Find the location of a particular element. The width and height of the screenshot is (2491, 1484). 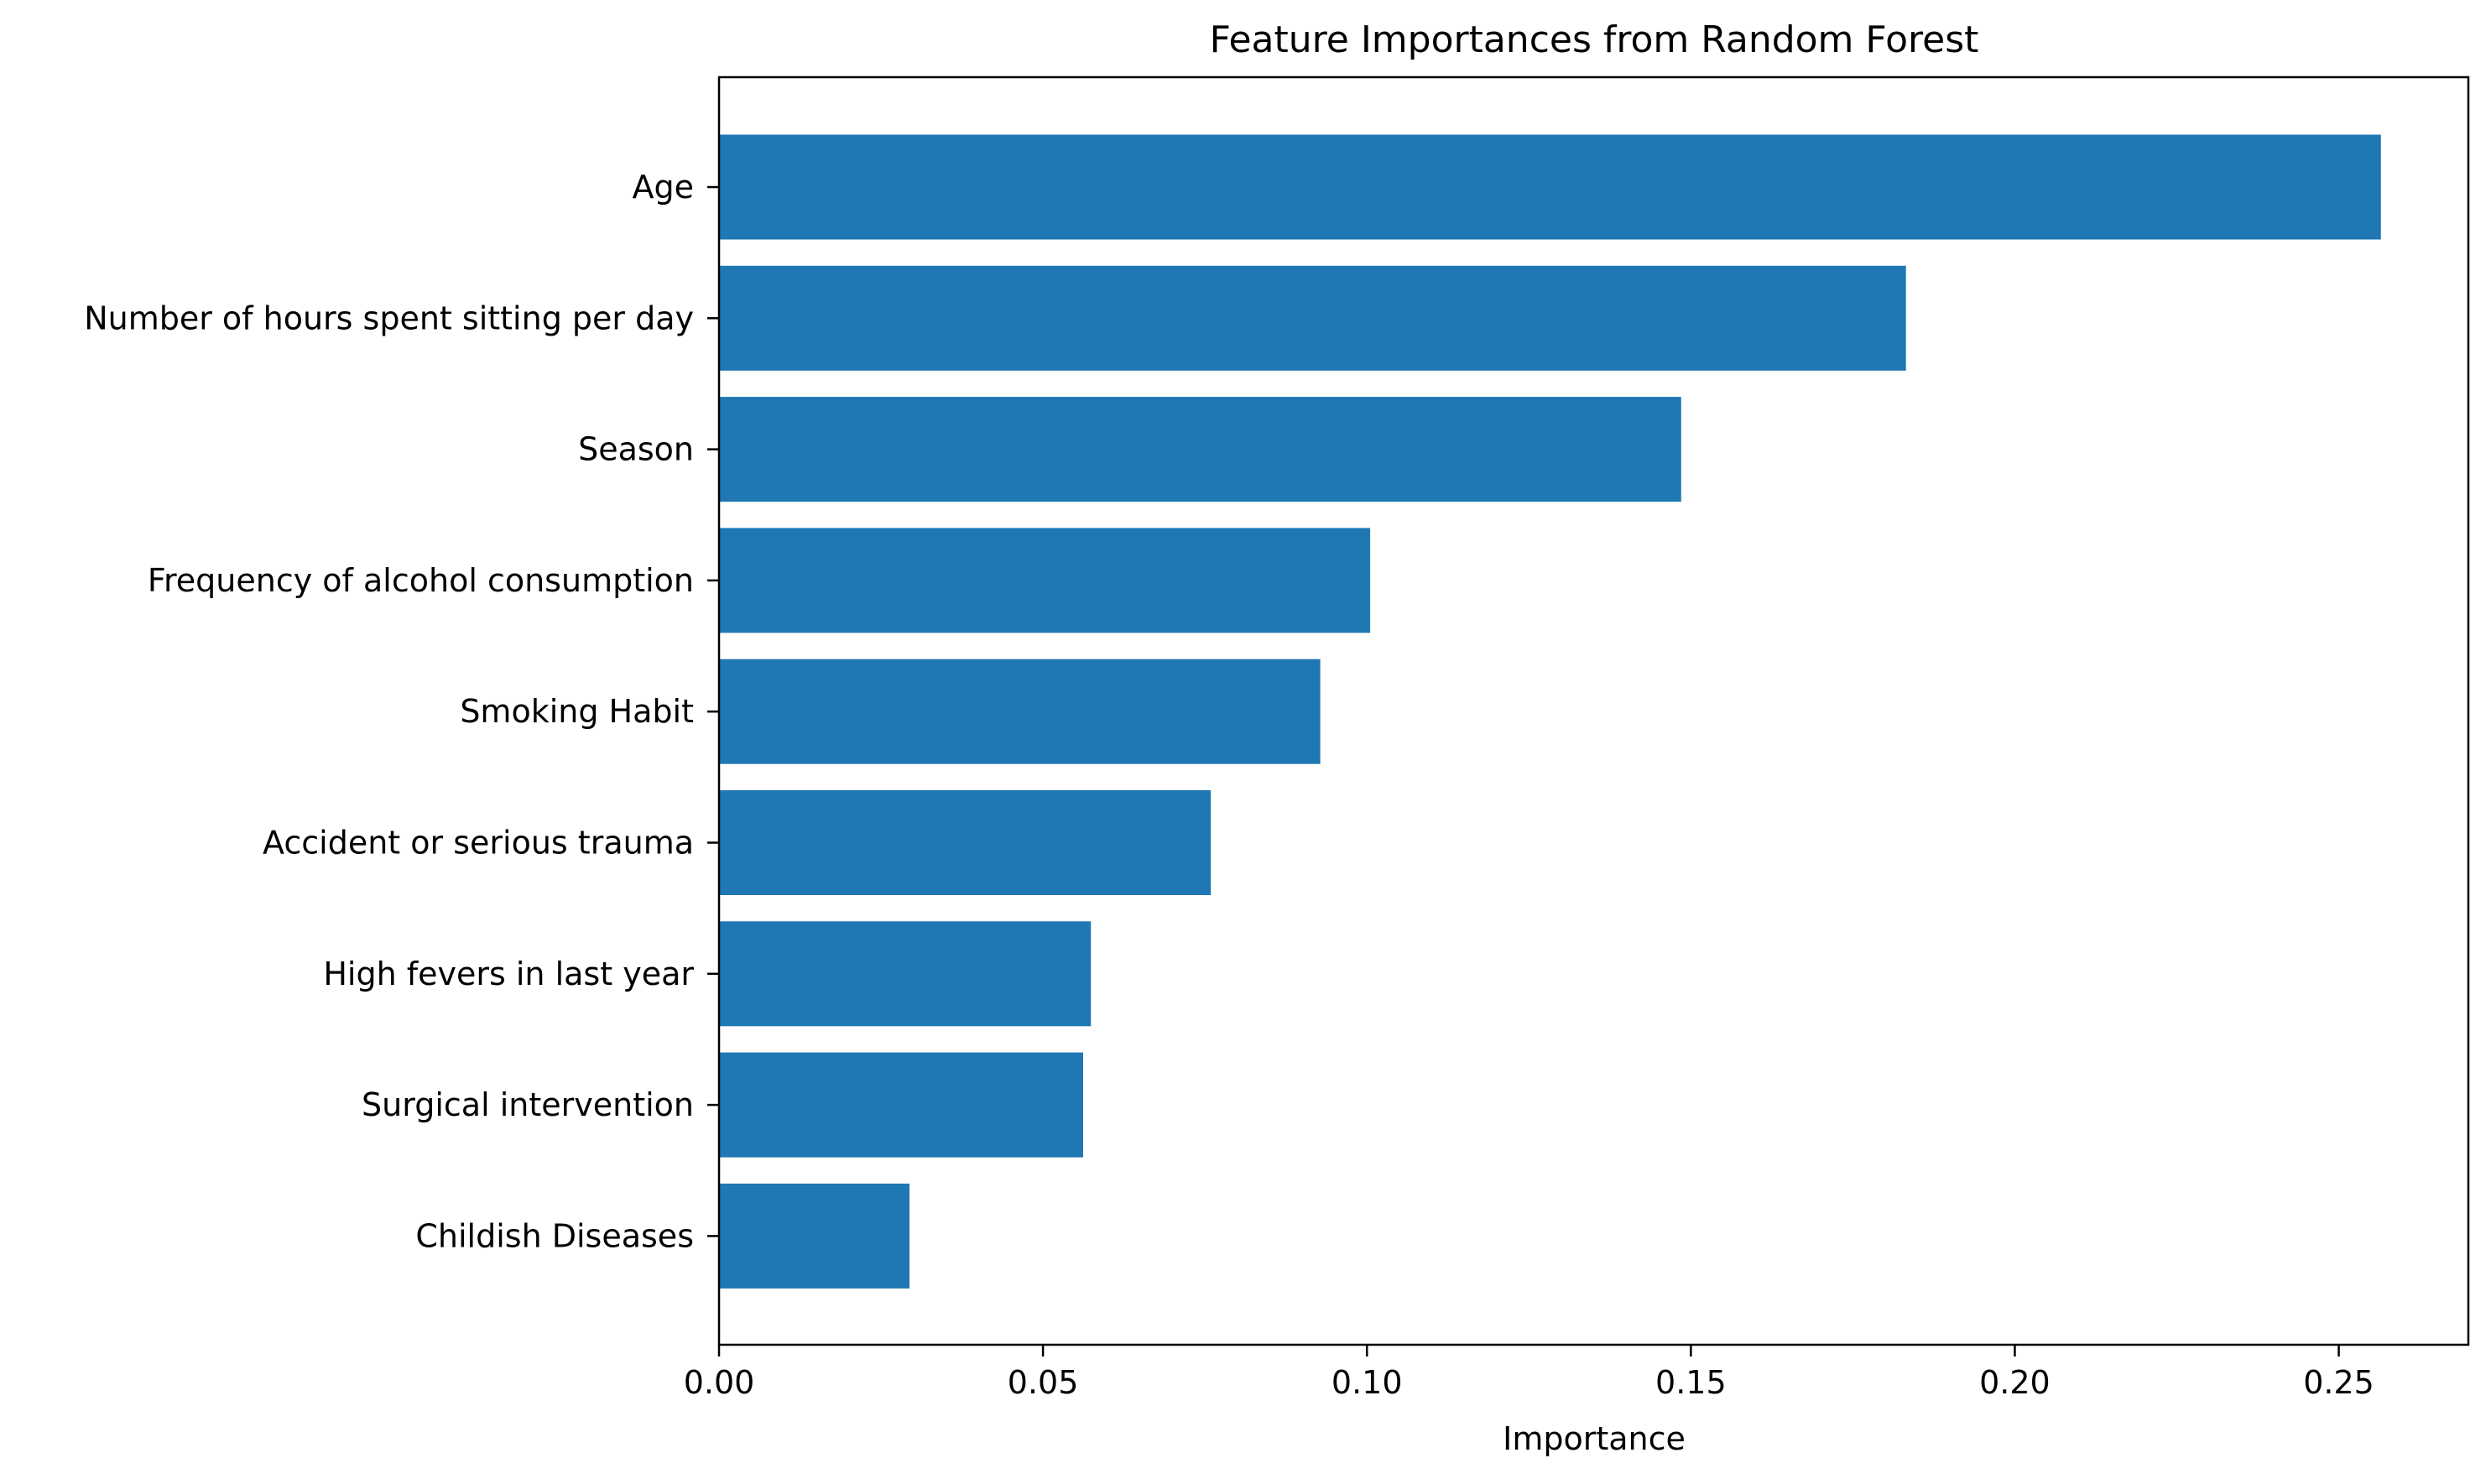

chart-title: Feature Importances from Random Forest is located at coordinates (1594, 39).